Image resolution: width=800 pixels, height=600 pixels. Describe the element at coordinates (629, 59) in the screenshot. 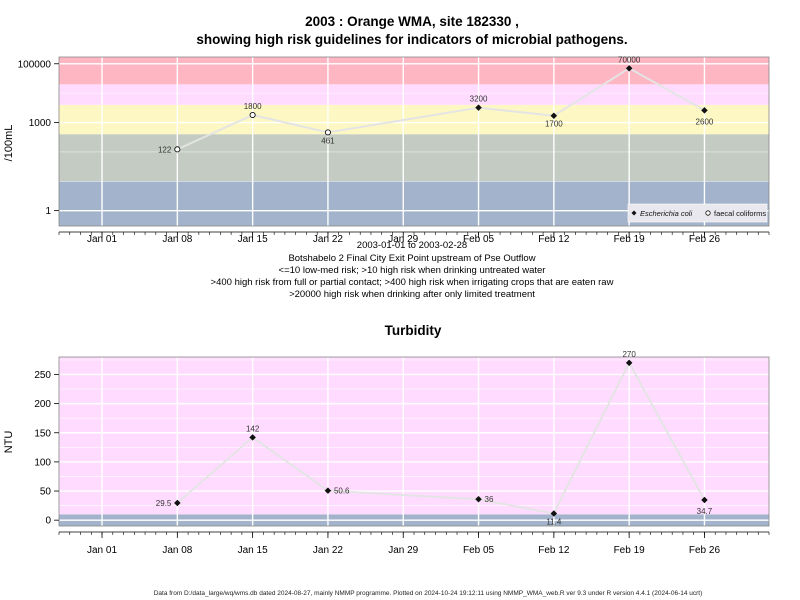

I see `data-label: 70000` at that location.